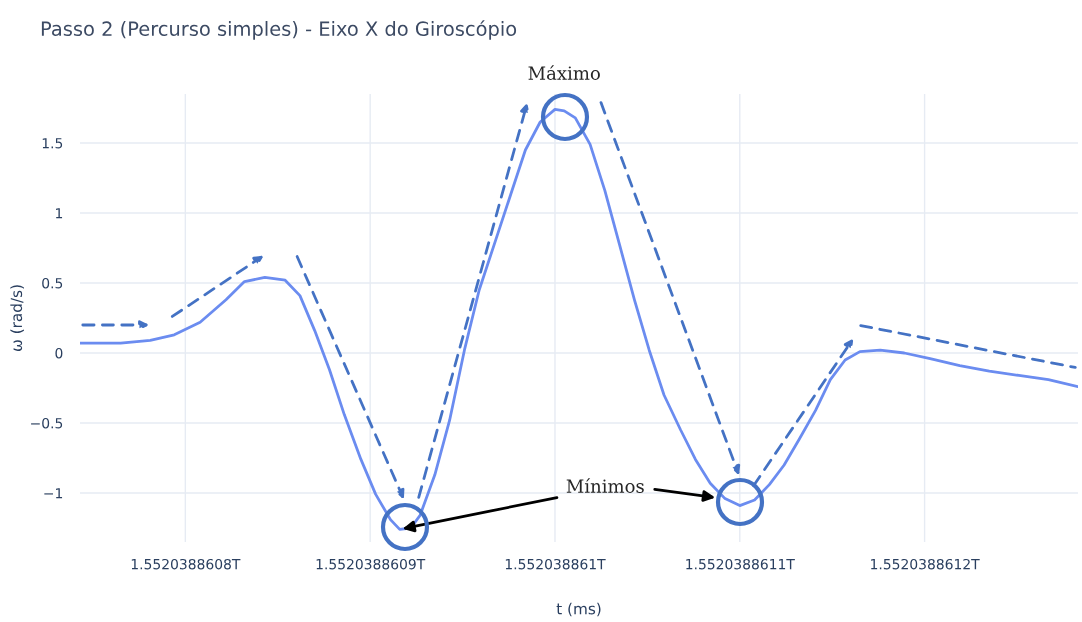 The height and width of the screenshot is (622, 1082). I want to click on annotation: Máximo, so click(564, 72).